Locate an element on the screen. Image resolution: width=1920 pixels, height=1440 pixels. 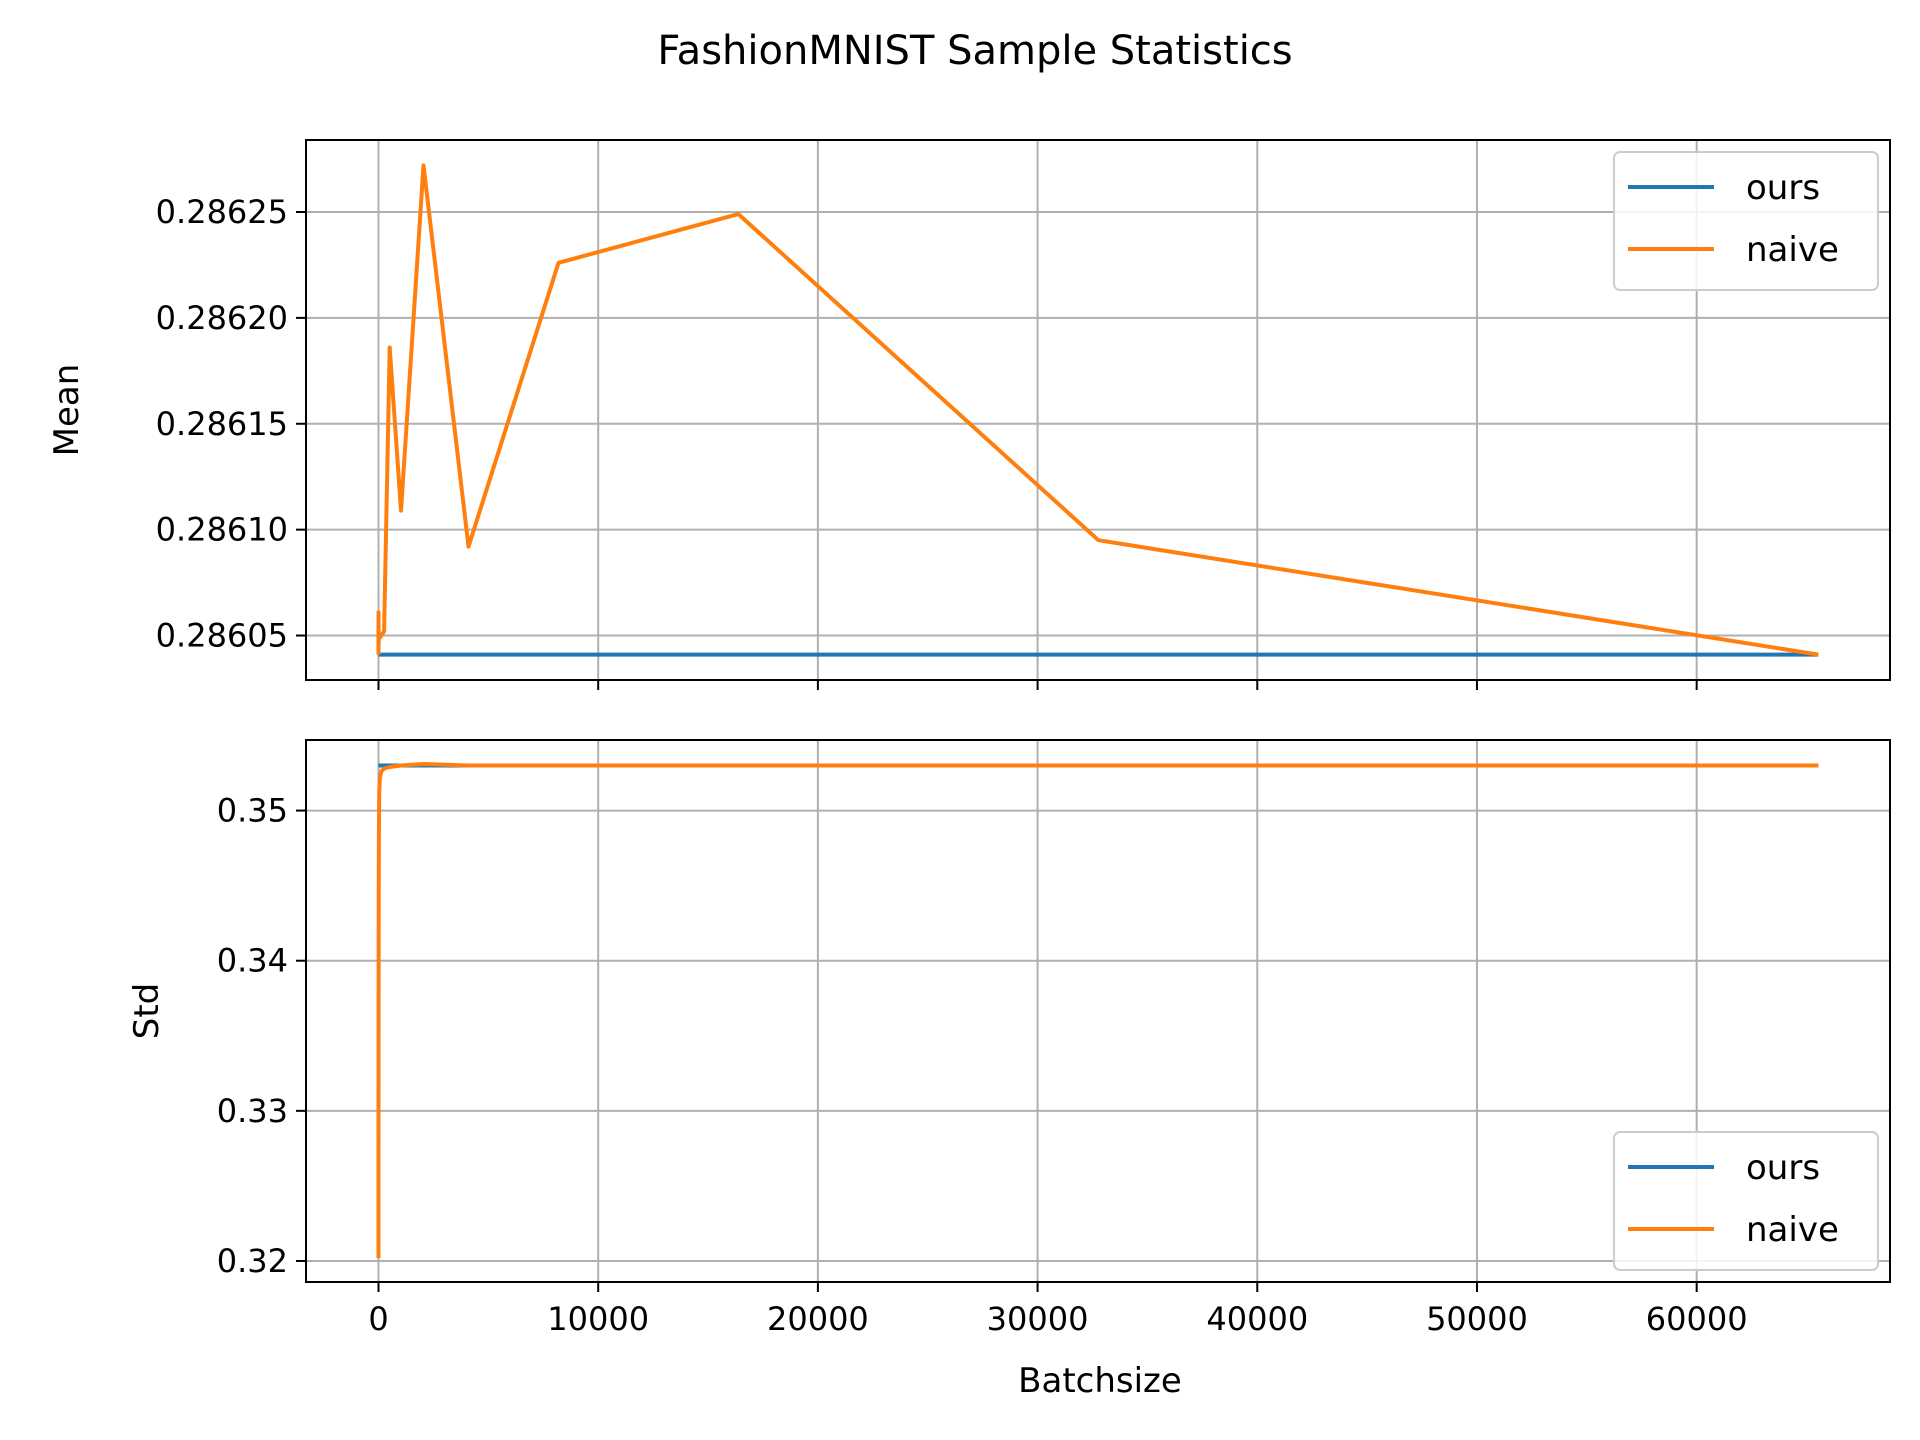
y-axis-label: Mean is located at coordinates (67, 410).